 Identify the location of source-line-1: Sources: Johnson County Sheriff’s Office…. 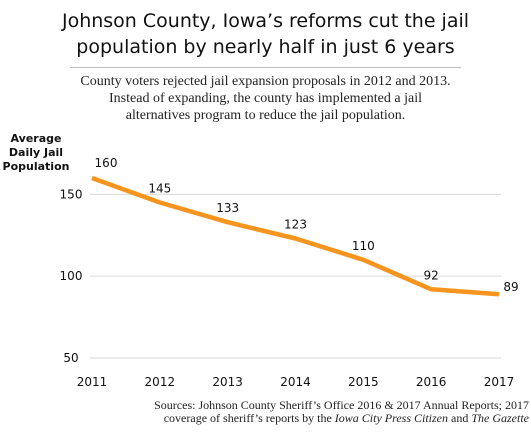
(341, 405).